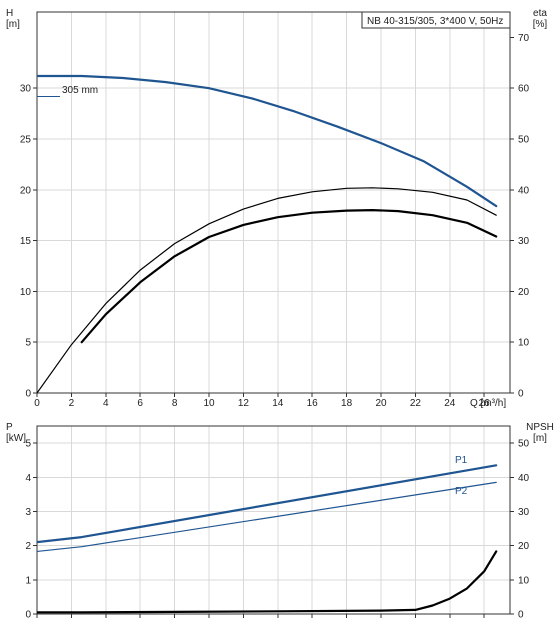 The width and height of the screenshot is (557, 628). Describe the element at coordinates (540, 438) in the screenshot. I see `y-right-axis-label: [m]` at that location.